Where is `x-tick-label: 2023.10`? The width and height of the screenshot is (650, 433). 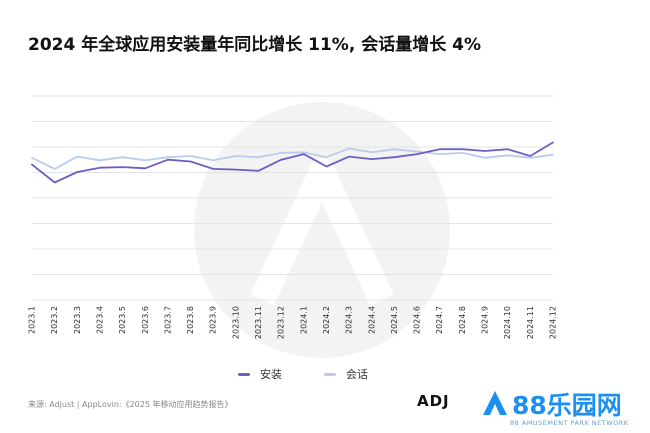
x-tick-label: 2023.10 is located at coordinates (235, 322).